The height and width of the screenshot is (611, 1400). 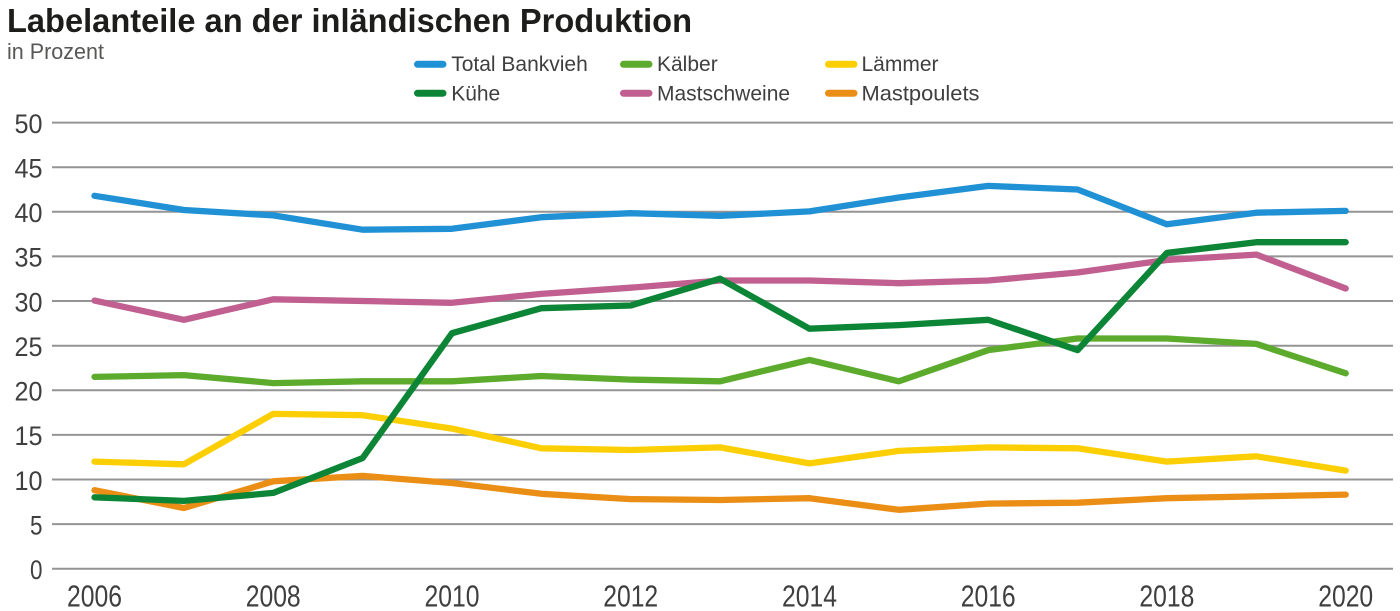 What do you see at coordinates (29, 169) in the screenshot?
I see `svg-text: 45` at bounding box center [29, 169].